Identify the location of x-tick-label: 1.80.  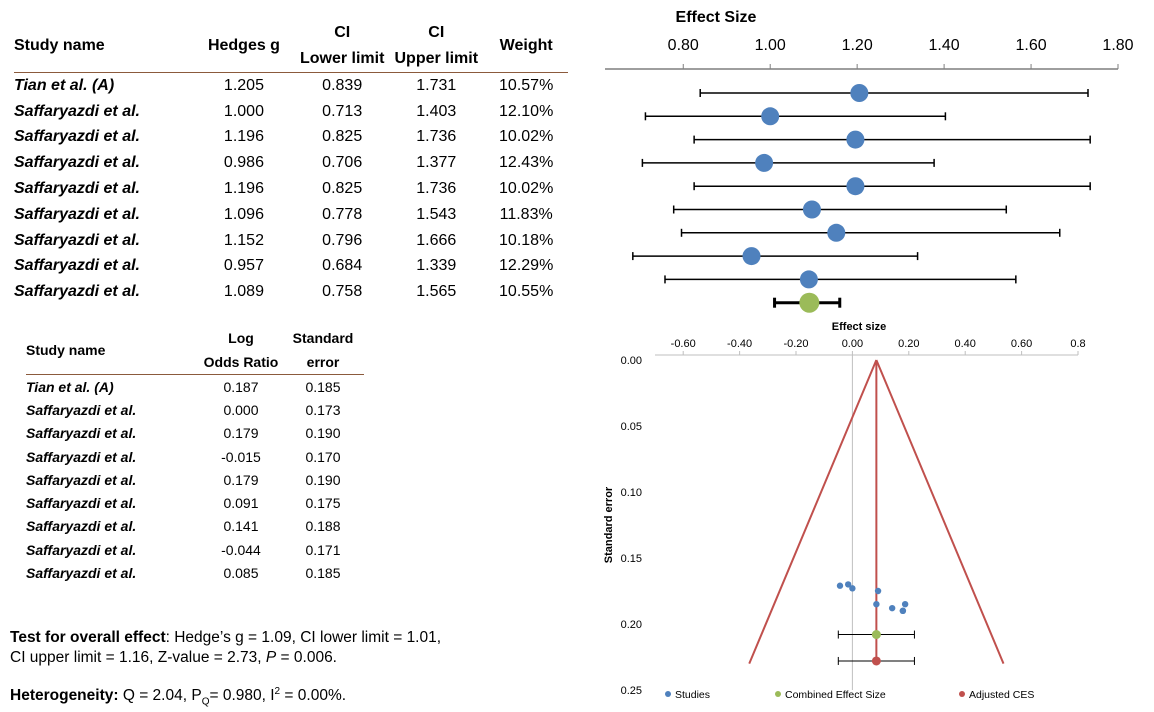
(1117, 45).